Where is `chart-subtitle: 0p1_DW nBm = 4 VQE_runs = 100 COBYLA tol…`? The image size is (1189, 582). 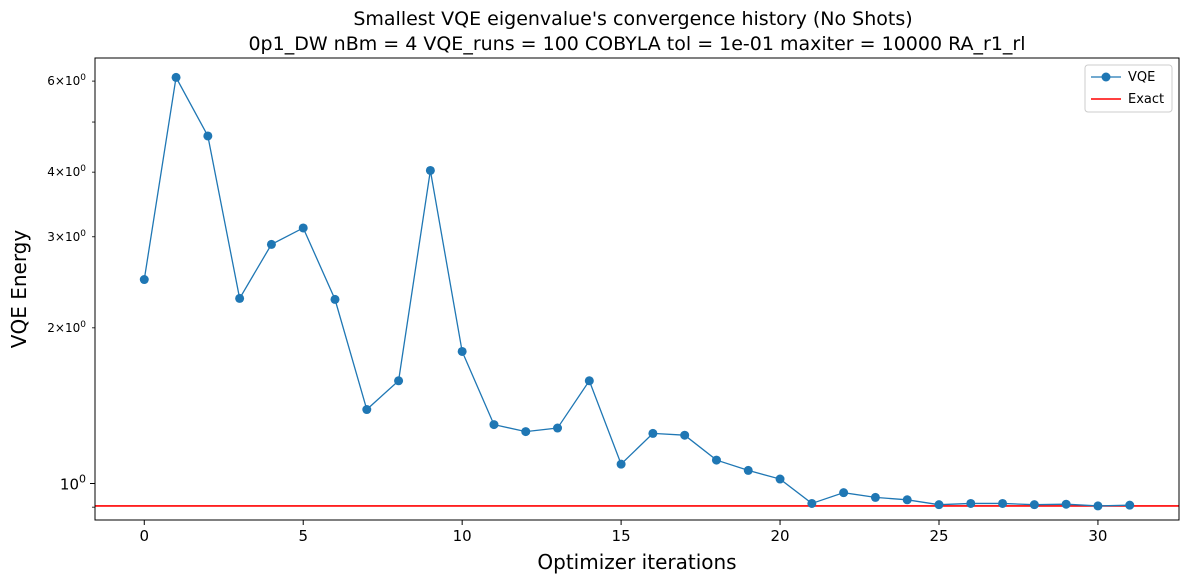
chart-subtitle: 0p1_DW nBm = 4 VQE_runs = 100 COBYLA tol… is located at coordinates (636, 44).